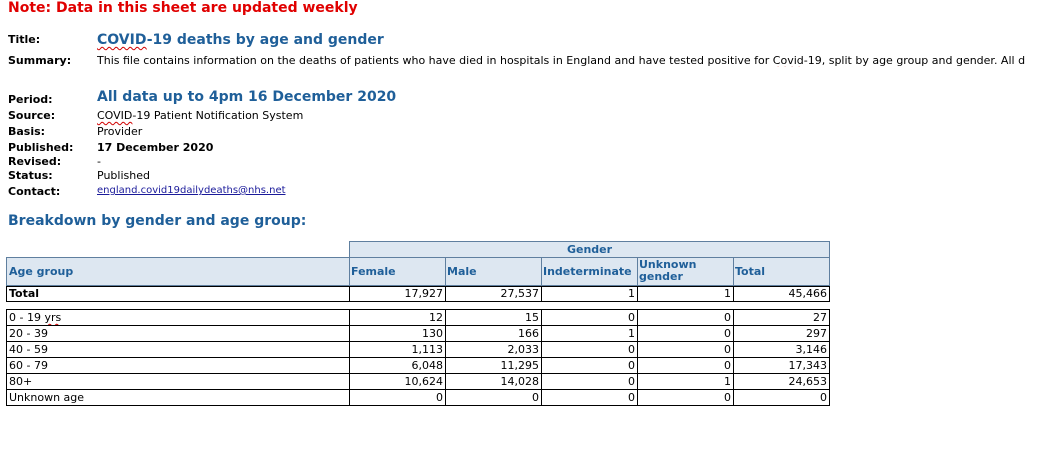 The width and height of the screenshot is (1052, 456). I want to click on row-male: 15, so click(493, 317).